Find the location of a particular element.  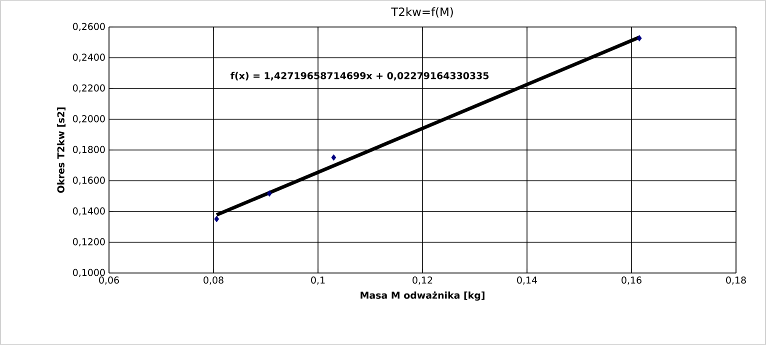

y-tick-label: 0,2200 is located at coordinates (88, 88).